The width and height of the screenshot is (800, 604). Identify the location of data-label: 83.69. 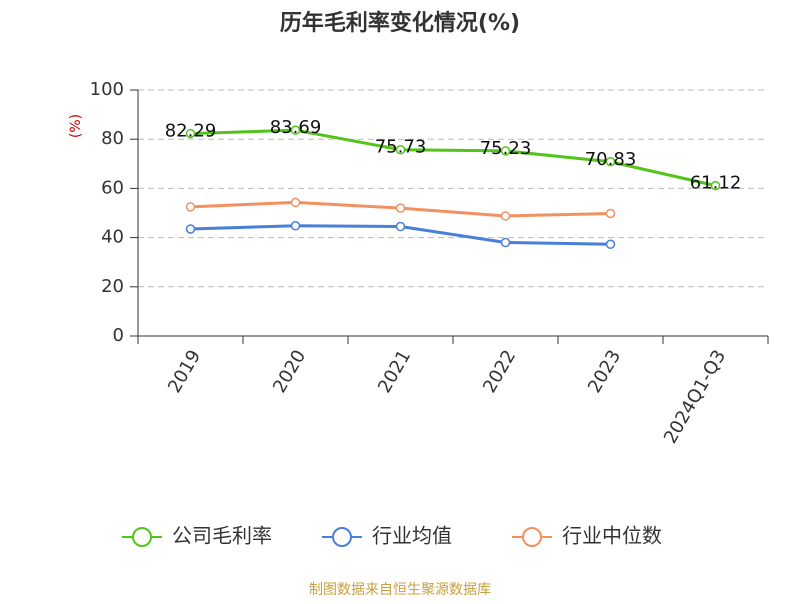
(296, 127).